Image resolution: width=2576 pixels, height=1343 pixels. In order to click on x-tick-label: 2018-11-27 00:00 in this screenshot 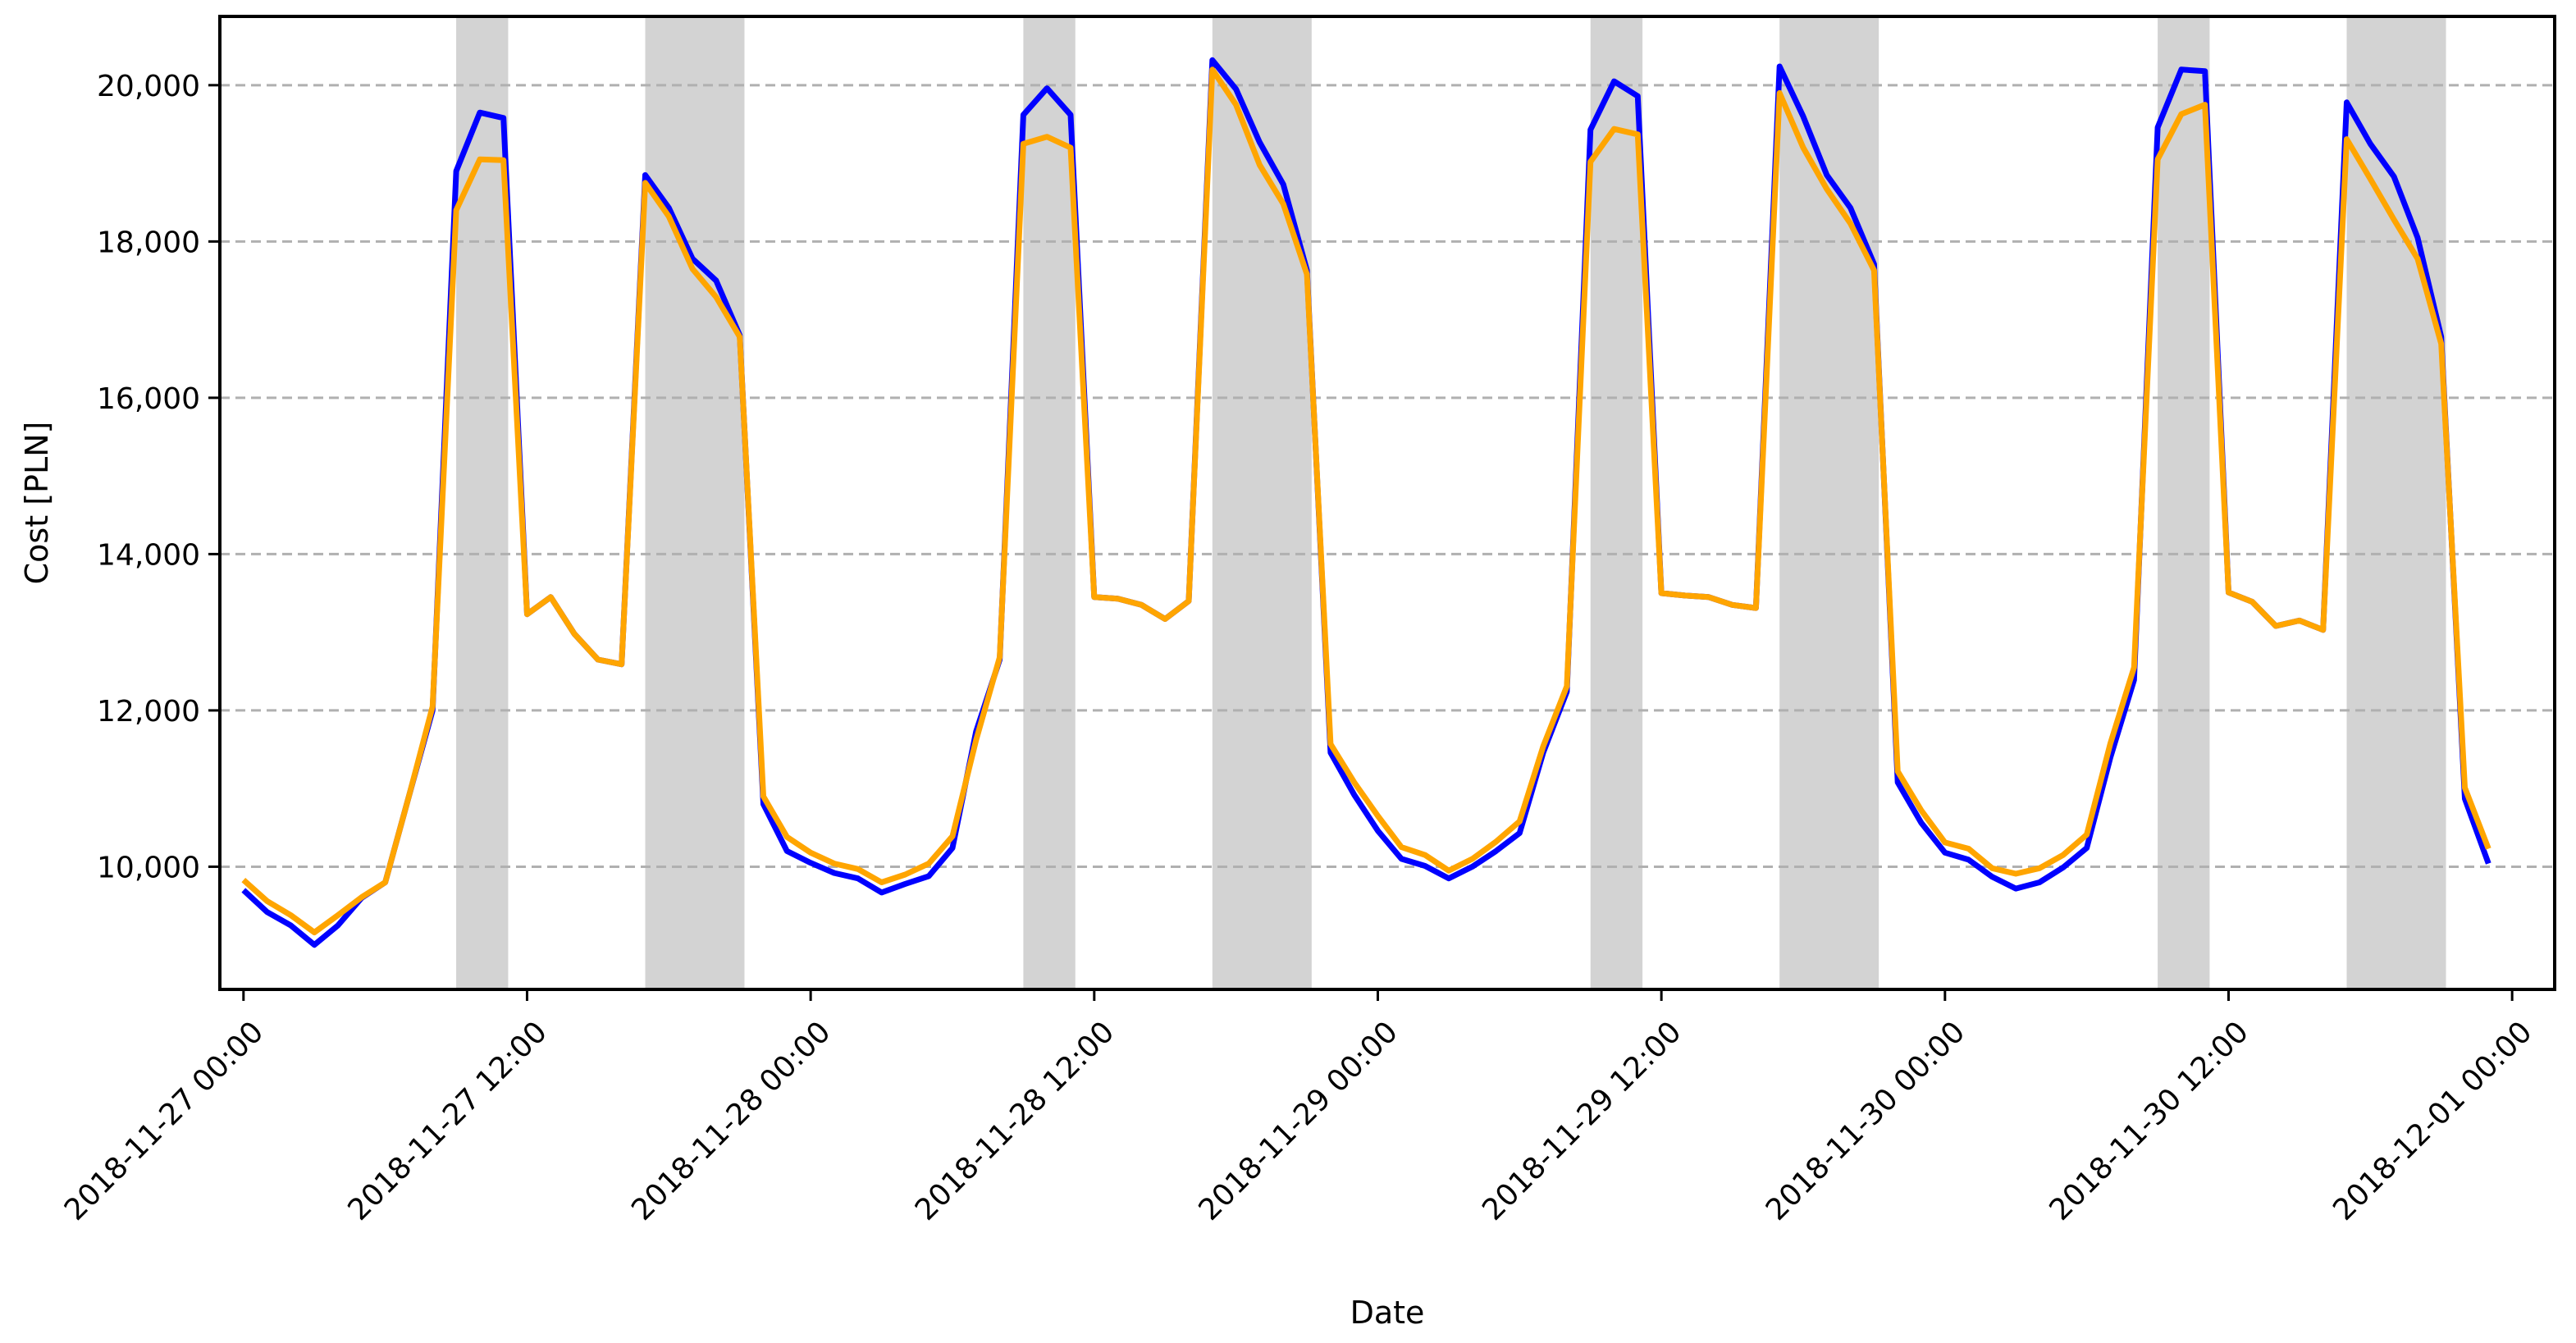, I will do `click(164, 1121)`.